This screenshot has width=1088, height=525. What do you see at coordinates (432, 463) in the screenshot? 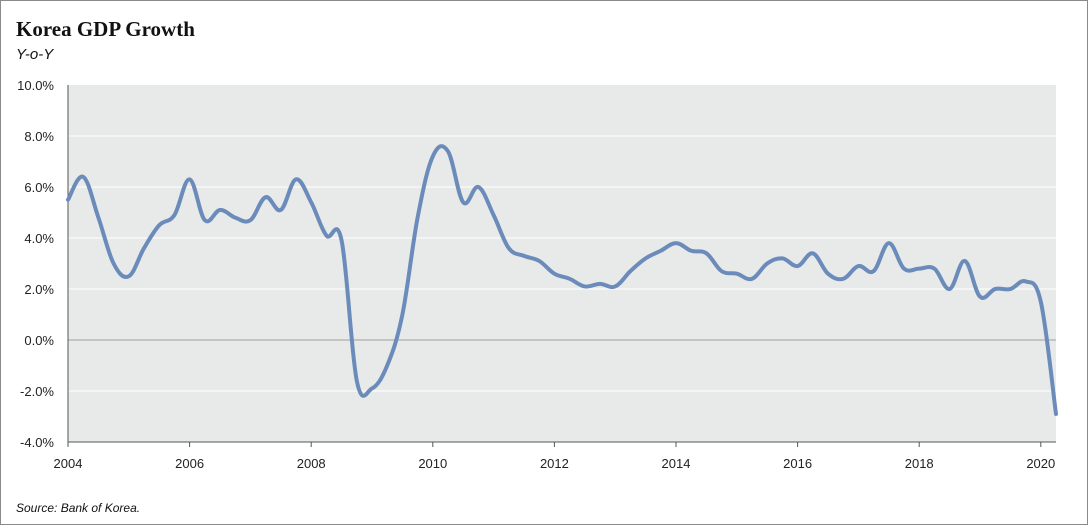
I see `x-tick-label: 2010` at bounding box center [432, 463].